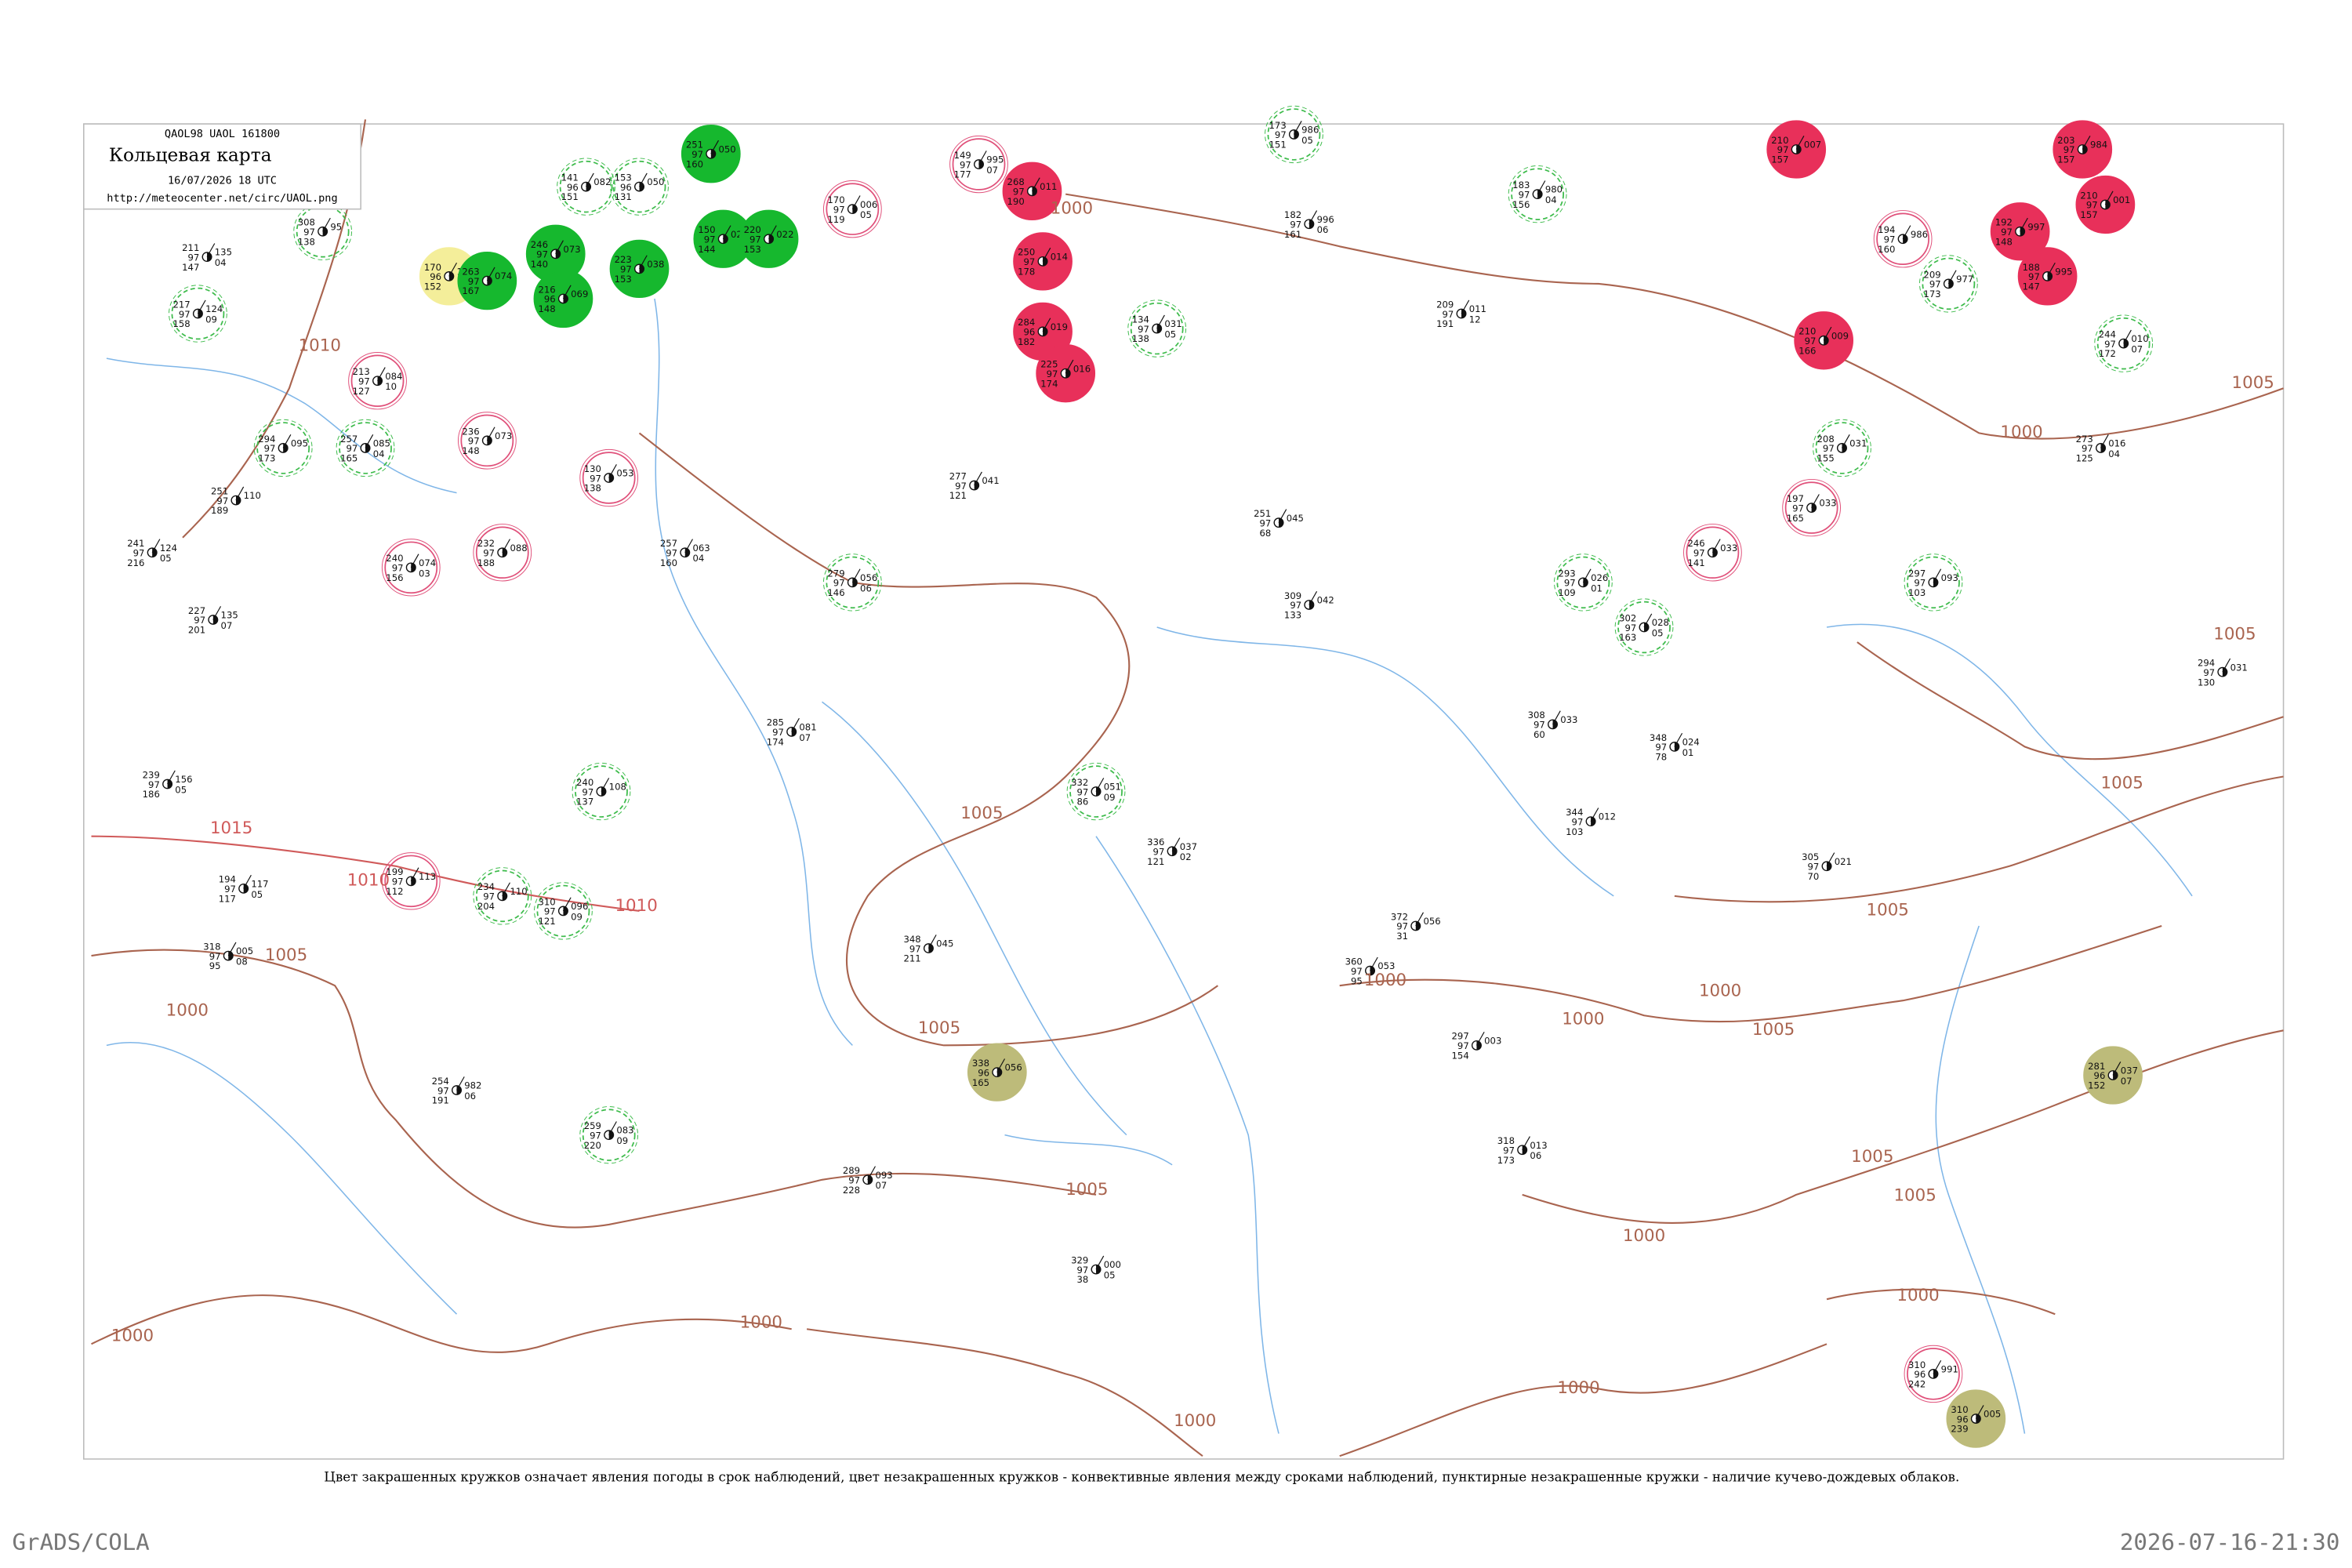 The width and height of the screenshot is (2352, 1568). Describe the element at coordinates (1026, 252) in the screenshot. I see `station-value: 250` at that location.